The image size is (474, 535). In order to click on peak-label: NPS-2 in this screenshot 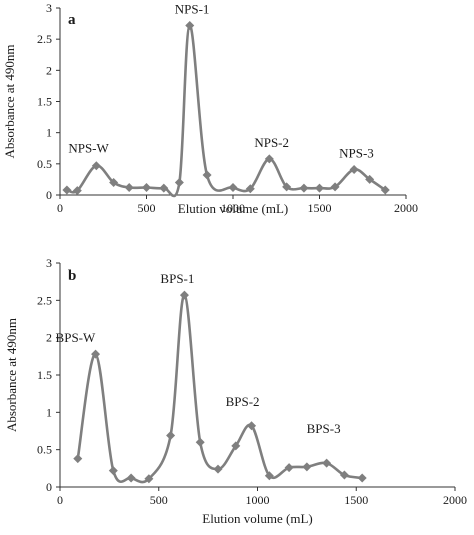, I will do `click(271, 142)`.